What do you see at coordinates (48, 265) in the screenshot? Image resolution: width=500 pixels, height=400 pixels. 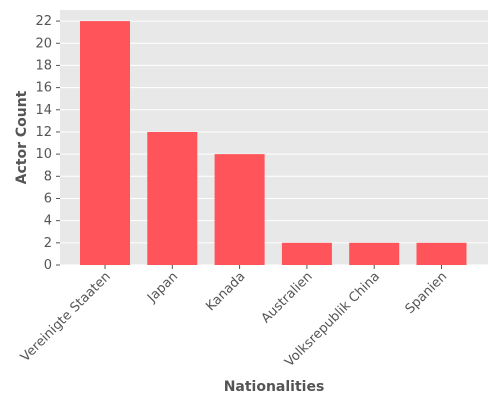 I see `y-tick-label: 0` at bounding box center [48, 265].